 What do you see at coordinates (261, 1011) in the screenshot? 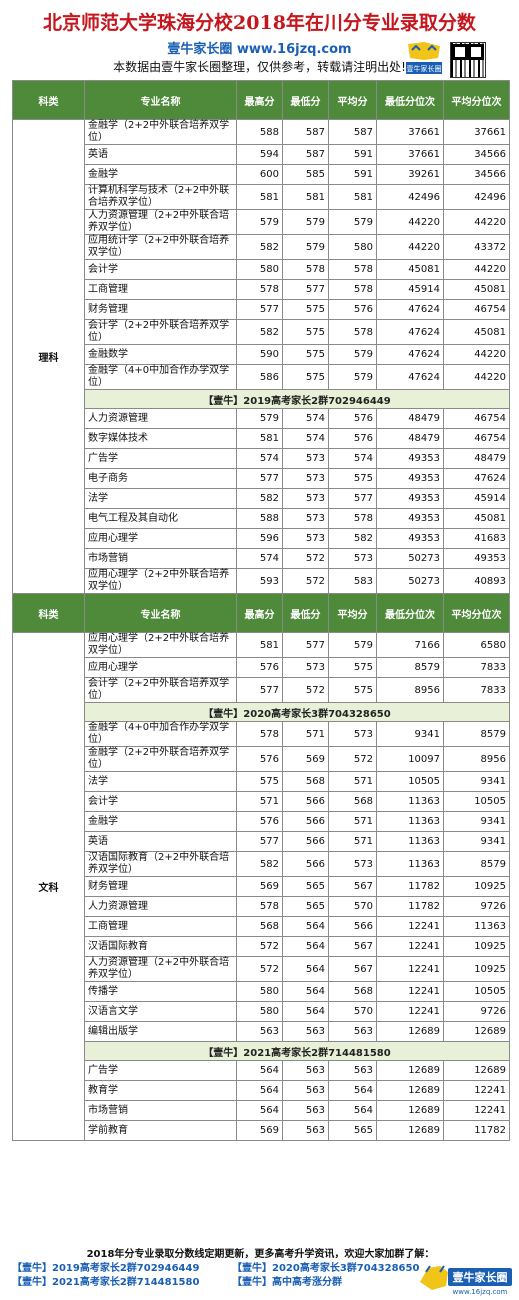
I see `table-row: 汉语言文学 580 564 570 12241 9726` at bounding box center [261, 1011].